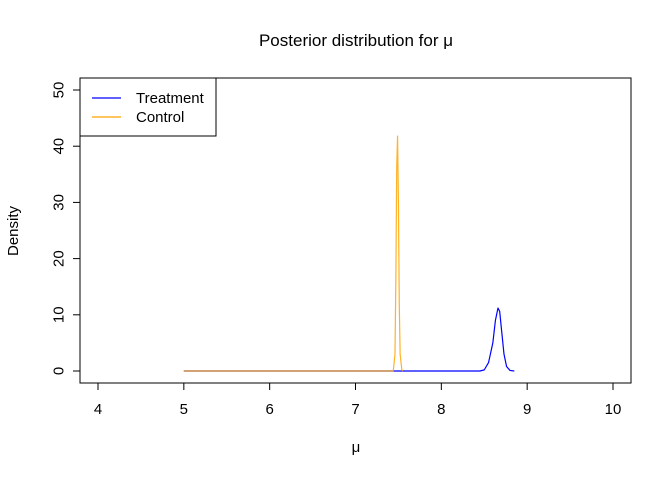 The width and height of the screenshot is (672, 480). Describe the element at coordinates (441, 409) in the screenshot. I see `x-tick-label: 8` at that location.